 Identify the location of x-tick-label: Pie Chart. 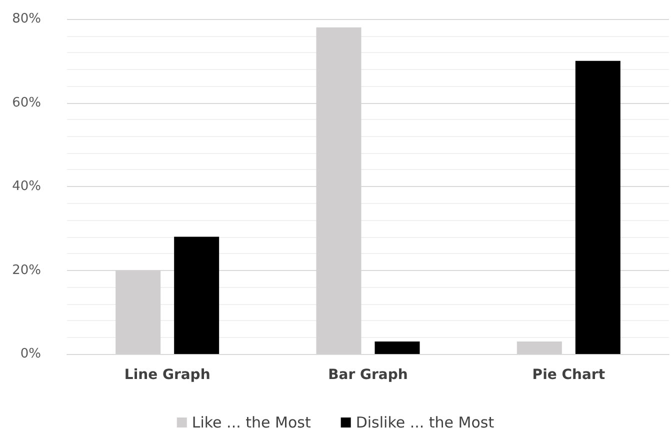
(569, 375).